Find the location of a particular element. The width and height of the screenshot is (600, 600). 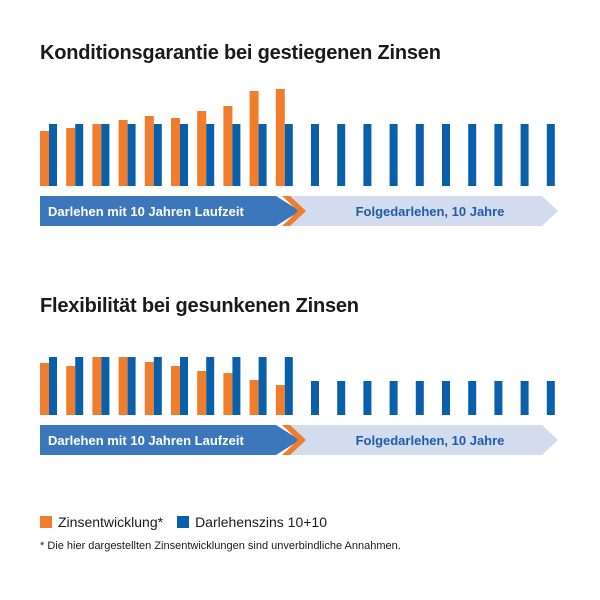

legend-item-darlehenszins: Darlehenszins 10+10 is located at coordinates (252, 522).